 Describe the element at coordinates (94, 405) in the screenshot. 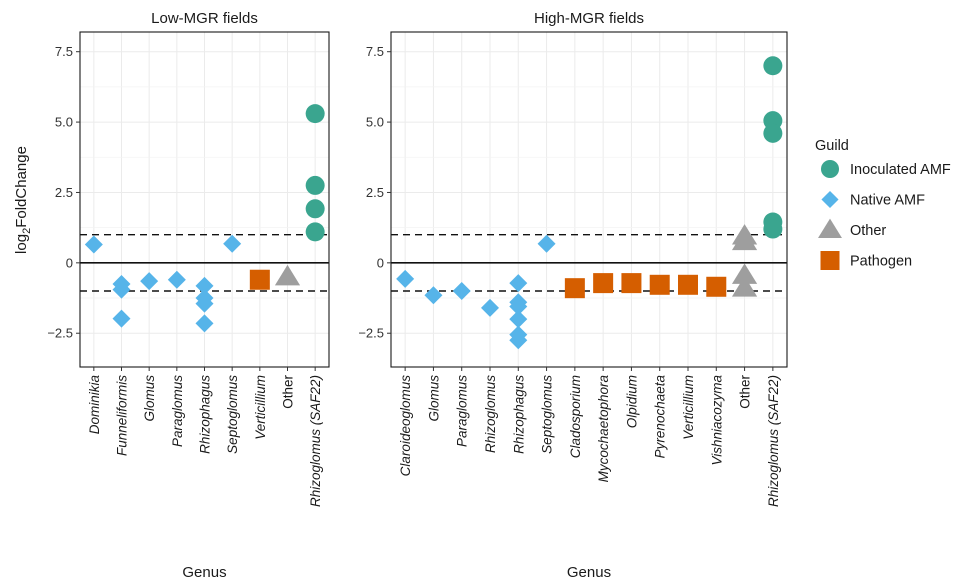

I see `low-panel-category-label: Dominikia` at that location.